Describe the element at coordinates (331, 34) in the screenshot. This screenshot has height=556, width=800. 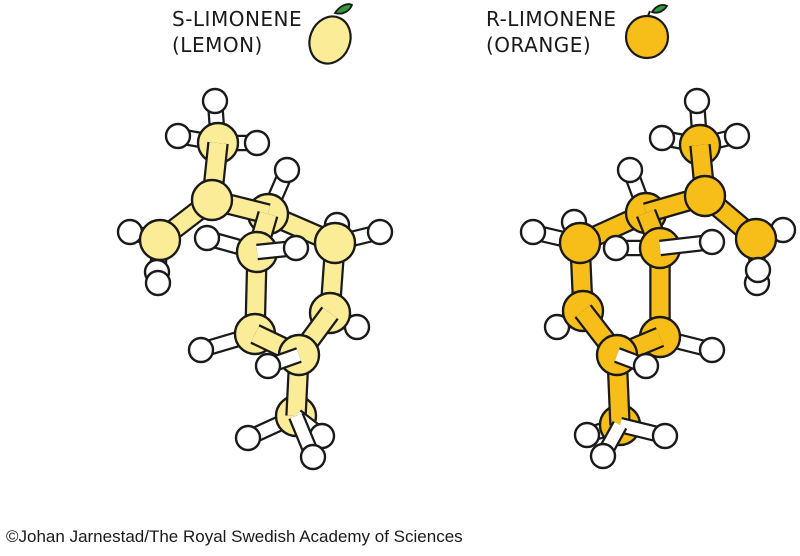
I see `lemon-icon` at that location.